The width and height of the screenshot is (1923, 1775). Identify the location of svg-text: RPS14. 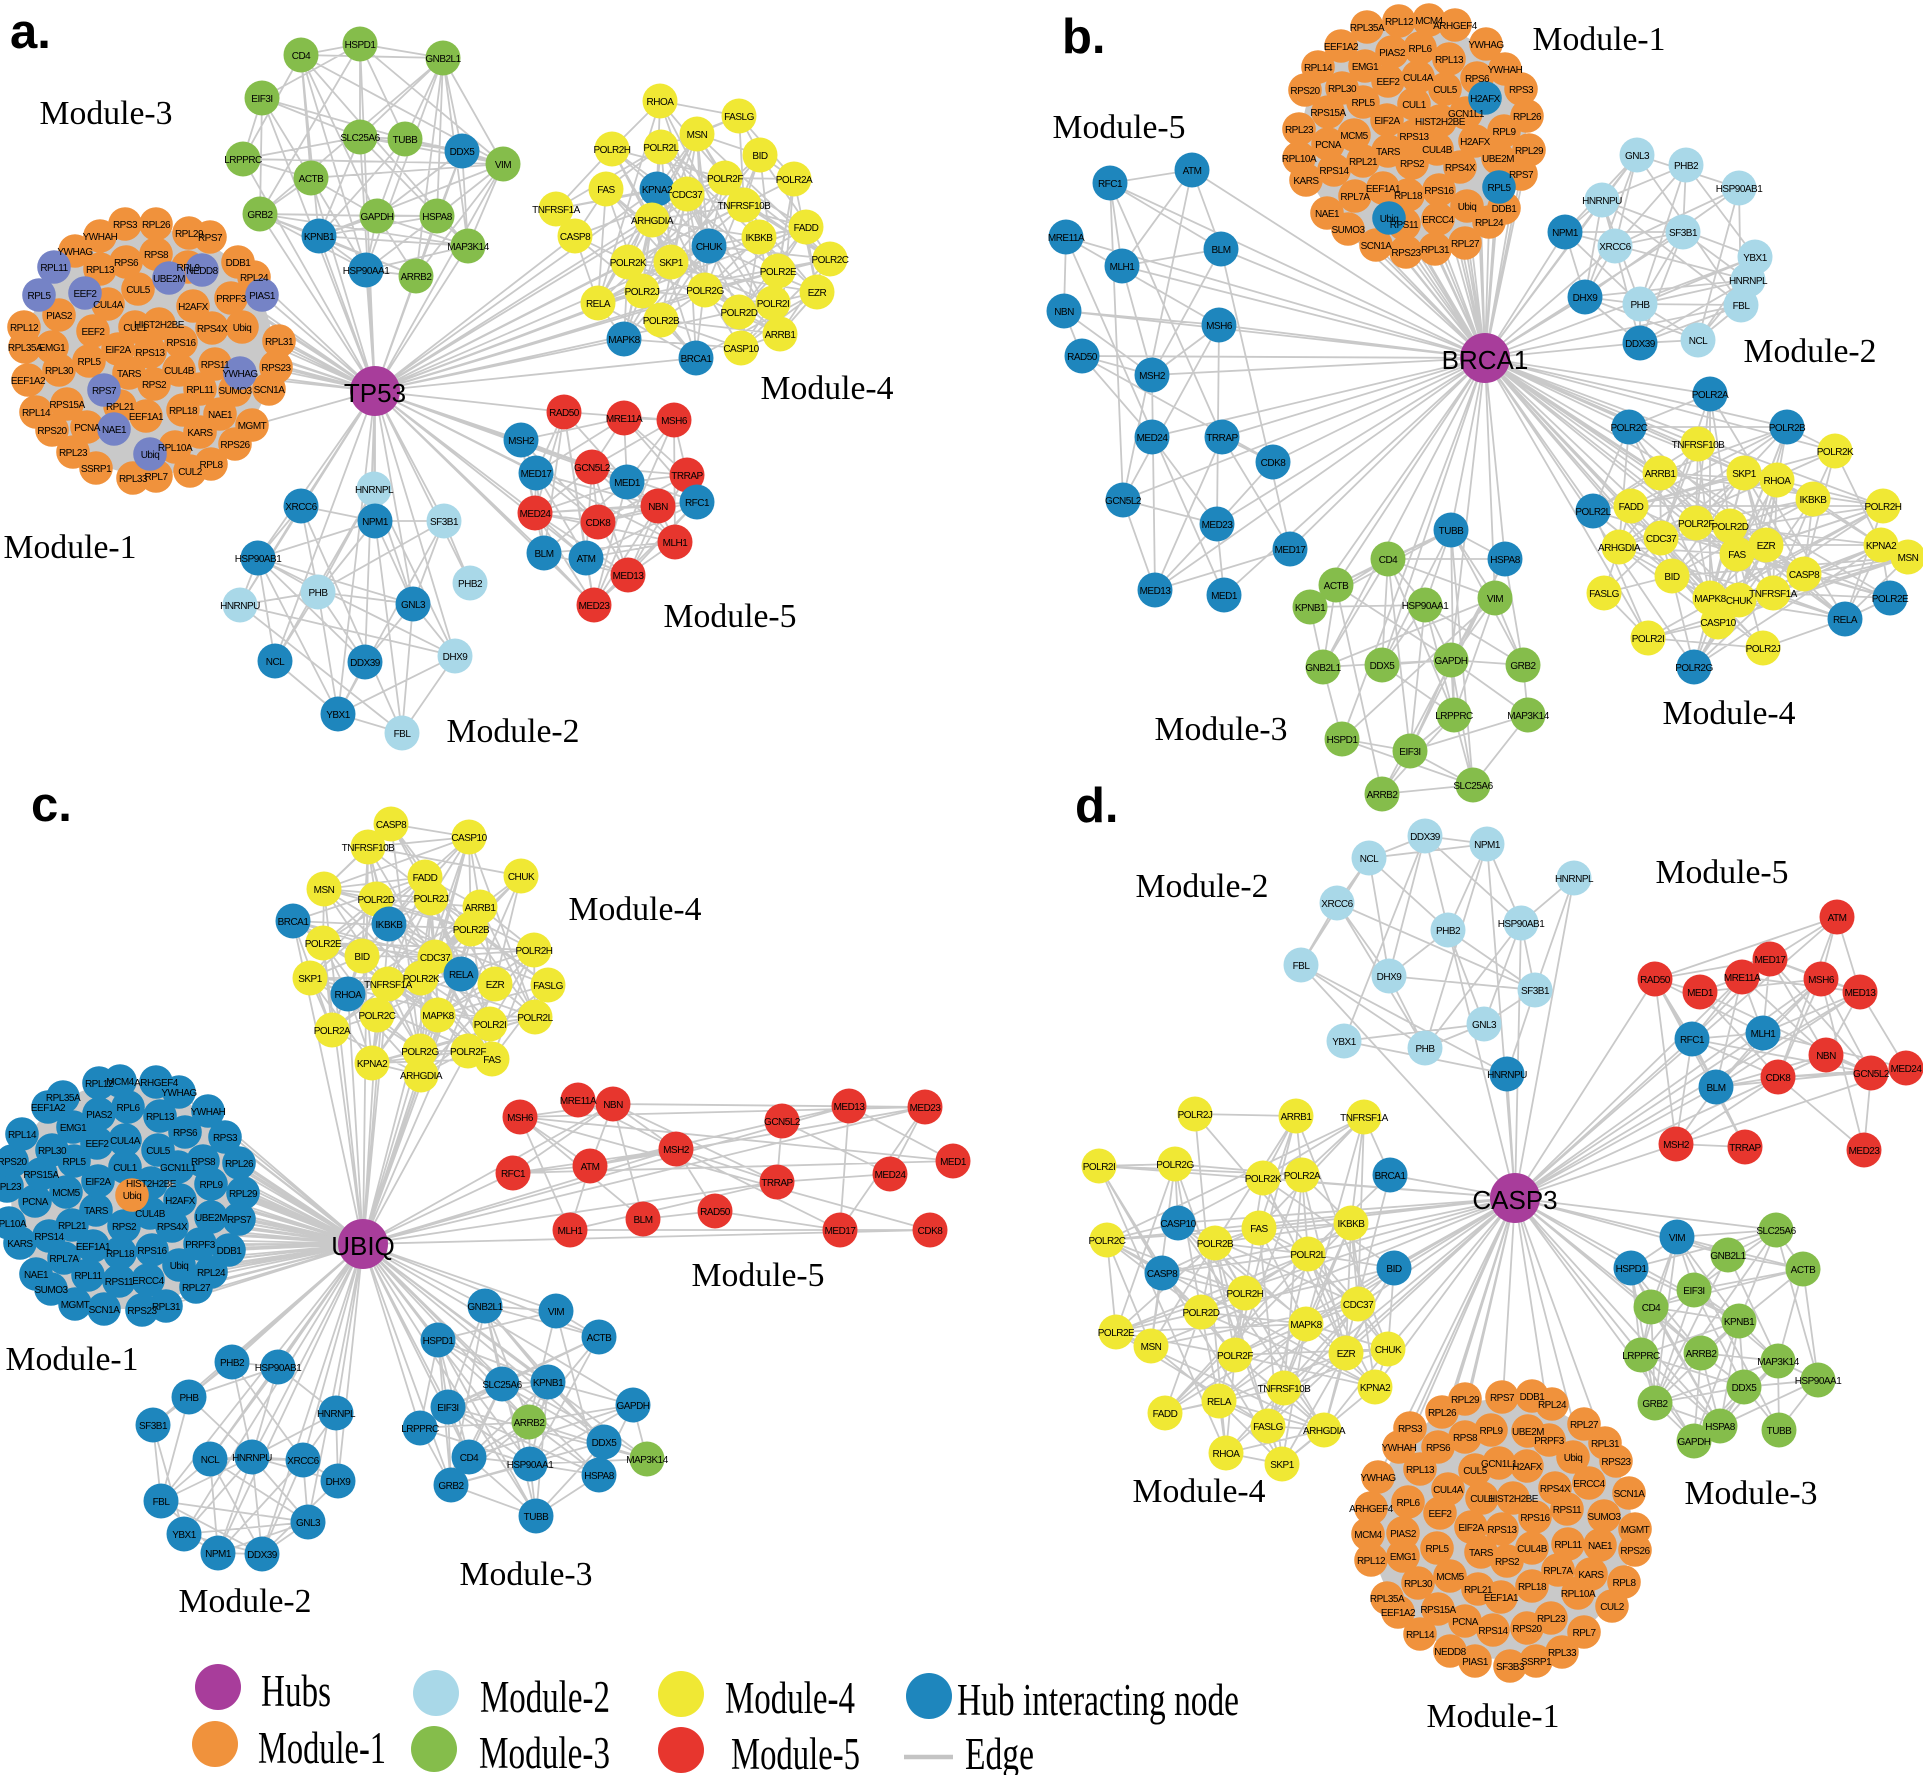
(49, 1237).